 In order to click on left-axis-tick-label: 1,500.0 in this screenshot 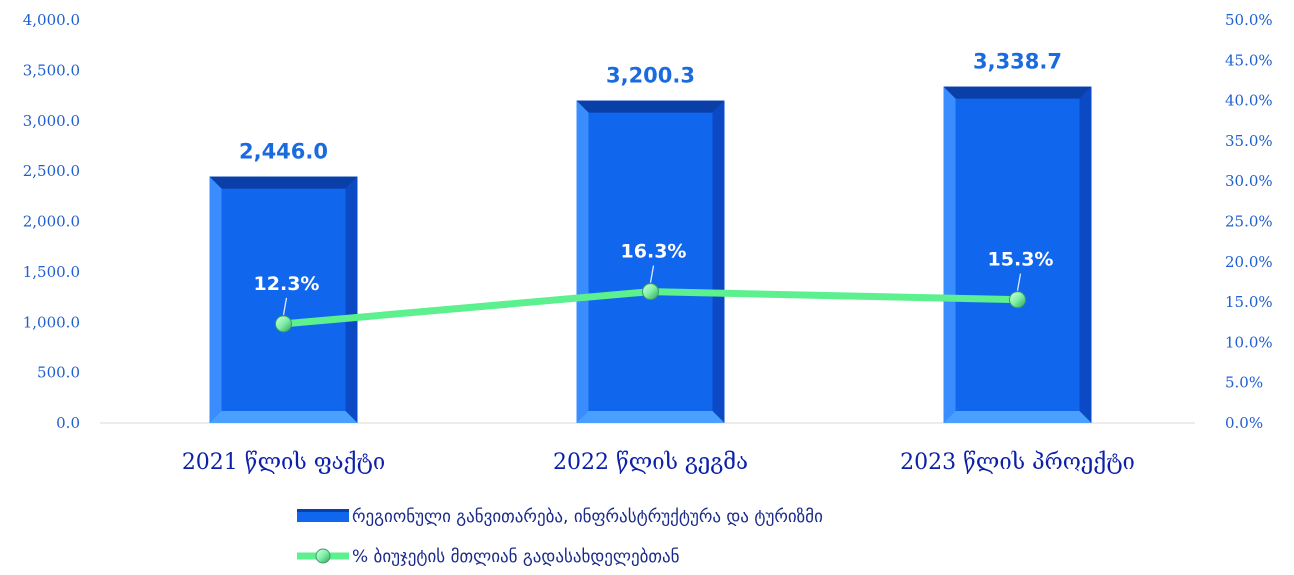, I will do `click(51, 272)`.